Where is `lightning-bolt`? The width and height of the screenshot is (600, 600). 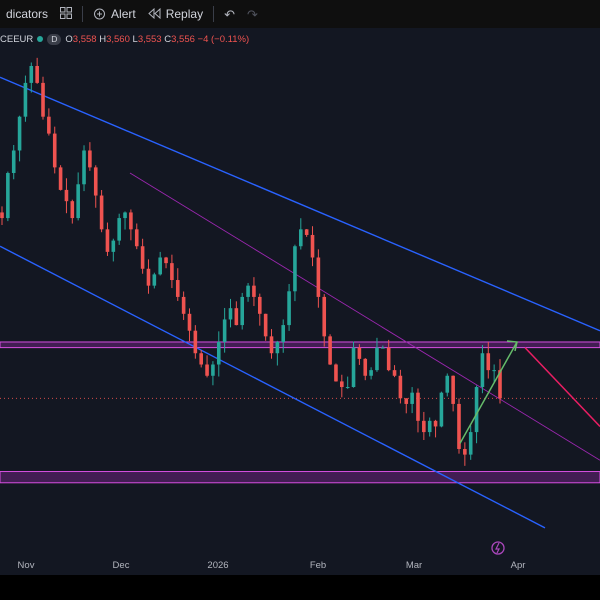
lightning-bolt is located at coordinates (497, 548).